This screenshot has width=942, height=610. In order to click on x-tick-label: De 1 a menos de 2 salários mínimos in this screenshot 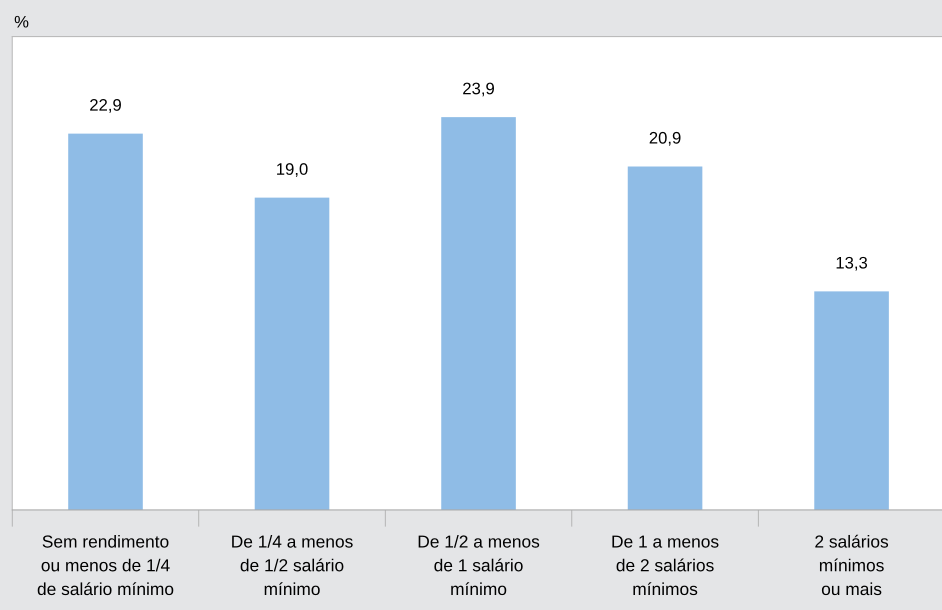, I will do `click(665, 566)`.